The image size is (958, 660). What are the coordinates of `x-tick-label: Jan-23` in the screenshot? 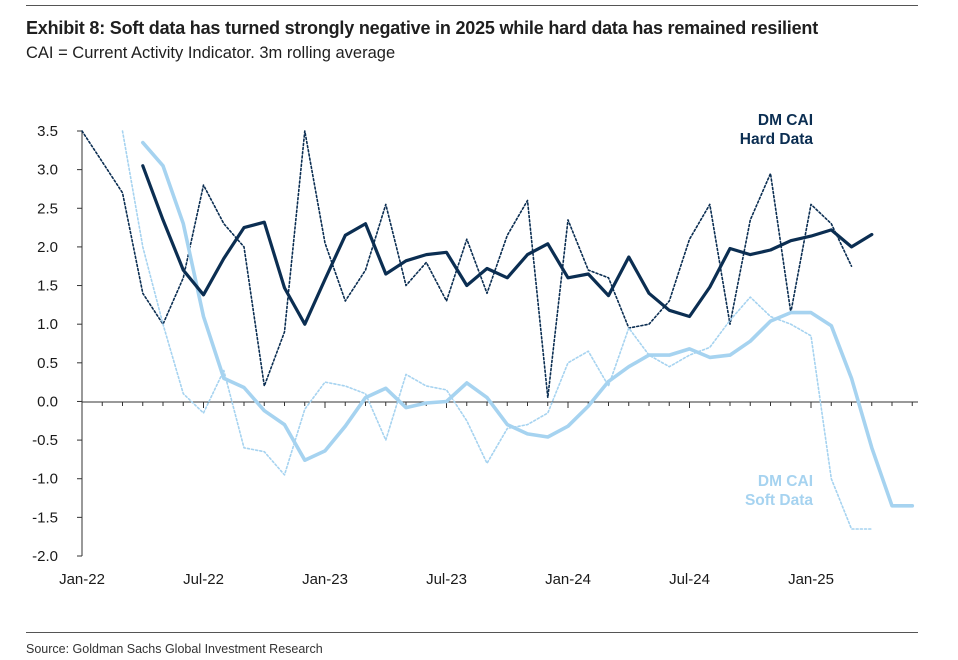 It's located at (325, 579).